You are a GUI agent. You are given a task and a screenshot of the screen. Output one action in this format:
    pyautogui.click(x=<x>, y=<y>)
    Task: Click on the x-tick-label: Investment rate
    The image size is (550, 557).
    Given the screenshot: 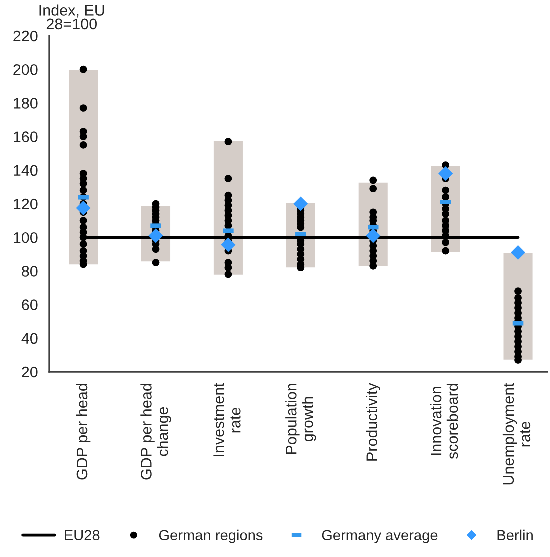 What is the action you would take?
    pyautogui.click(x=227, y=419)
    